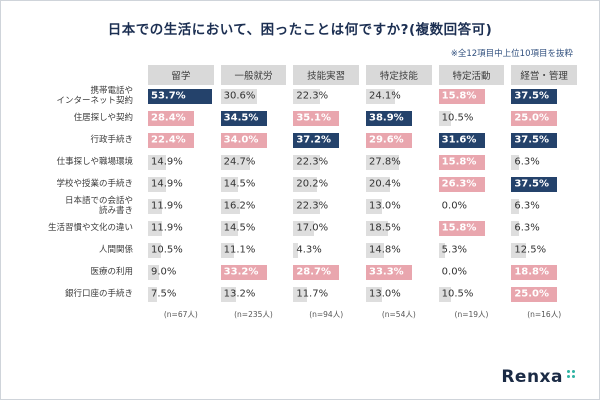  I want to click on value-text: 13.0%, so click(384, 294).